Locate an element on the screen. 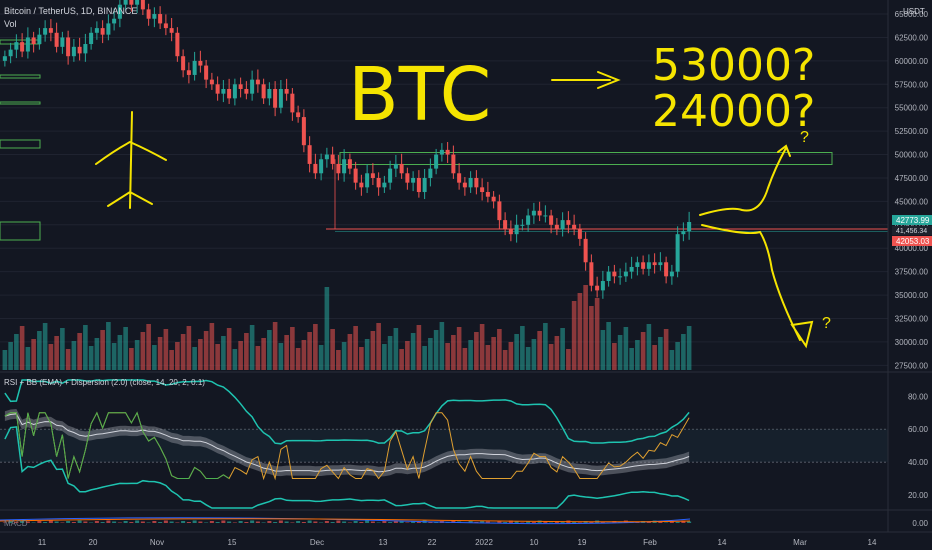 The width and height of the screenshot is (932, 550). time-tick-label: 14 is located at coordinates (722, 542).